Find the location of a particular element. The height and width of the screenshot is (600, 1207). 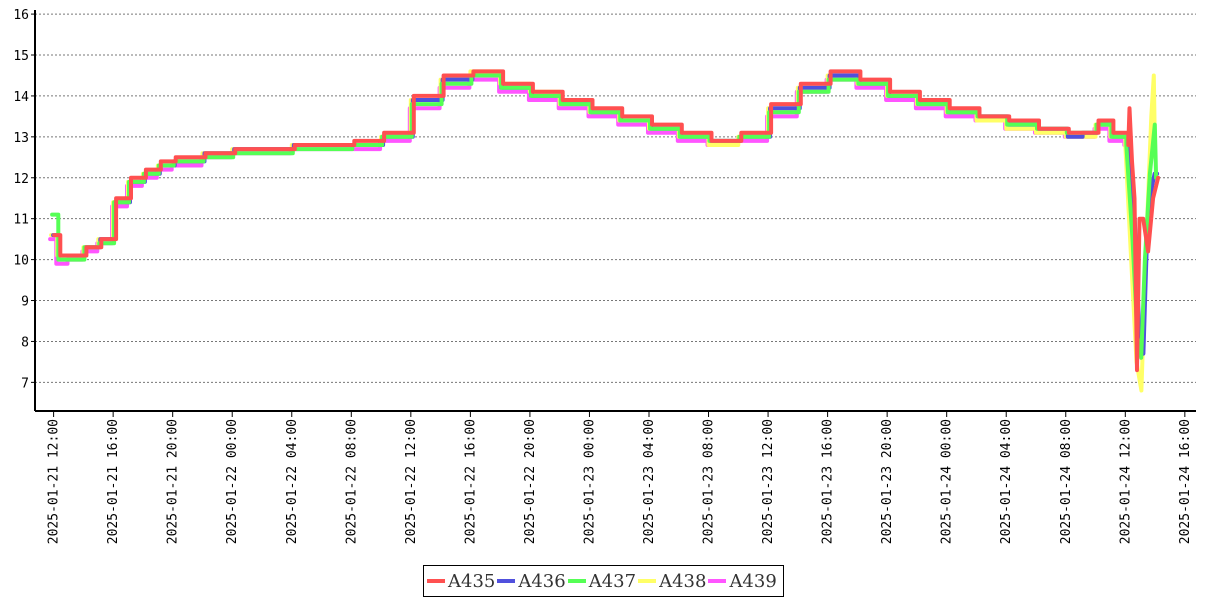

x-tick-label: 2025-01-23 08:00 is located at coordinates (709, 481).